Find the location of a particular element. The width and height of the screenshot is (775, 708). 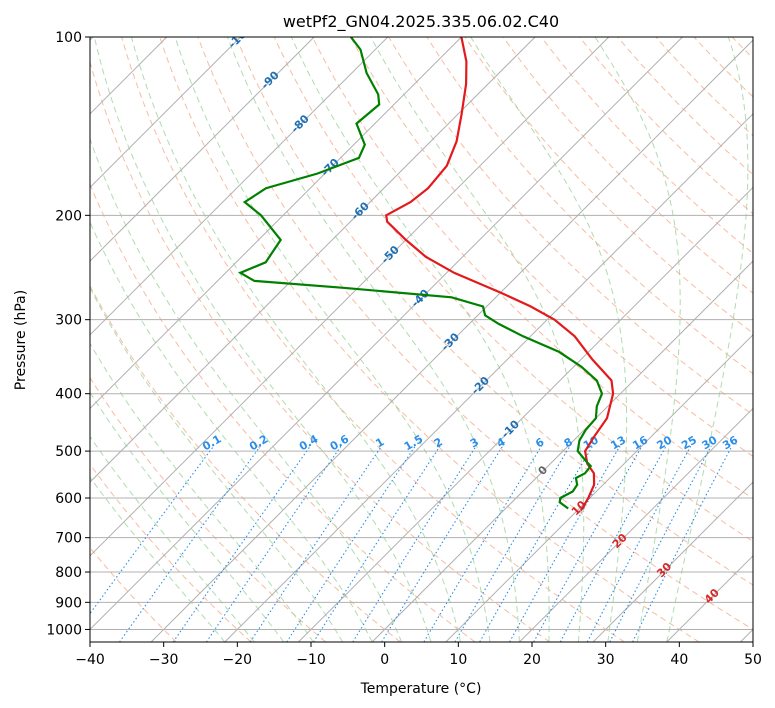

y-tick-label: 500 is located at coordinates (68, 452).